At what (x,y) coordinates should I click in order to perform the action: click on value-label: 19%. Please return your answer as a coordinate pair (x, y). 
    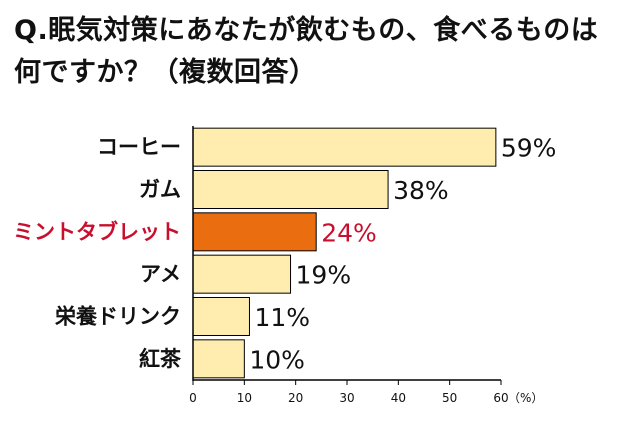
    Looking at the image, I should click on (324, 275).